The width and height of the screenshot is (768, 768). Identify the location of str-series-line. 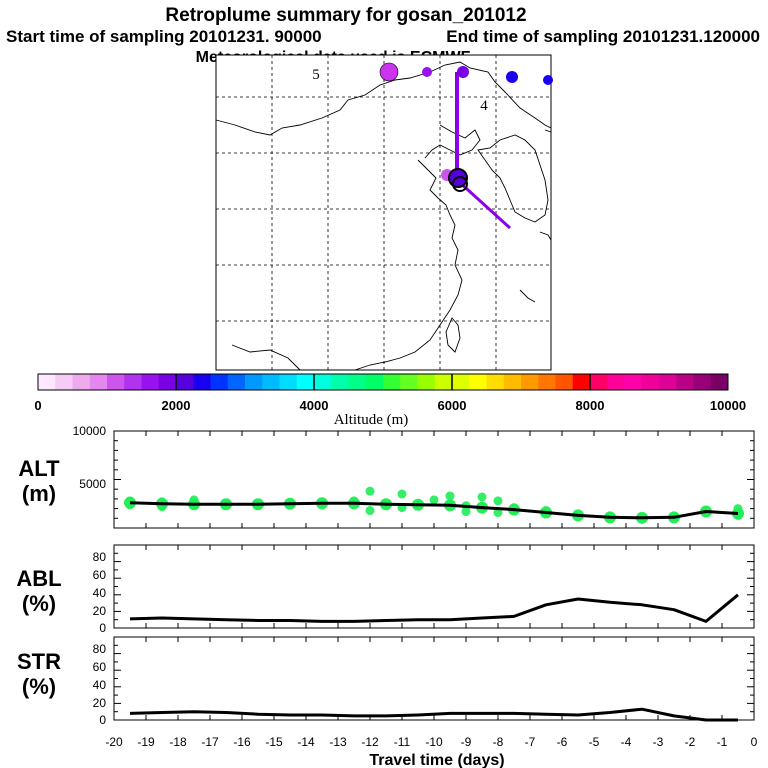
(433, 714).